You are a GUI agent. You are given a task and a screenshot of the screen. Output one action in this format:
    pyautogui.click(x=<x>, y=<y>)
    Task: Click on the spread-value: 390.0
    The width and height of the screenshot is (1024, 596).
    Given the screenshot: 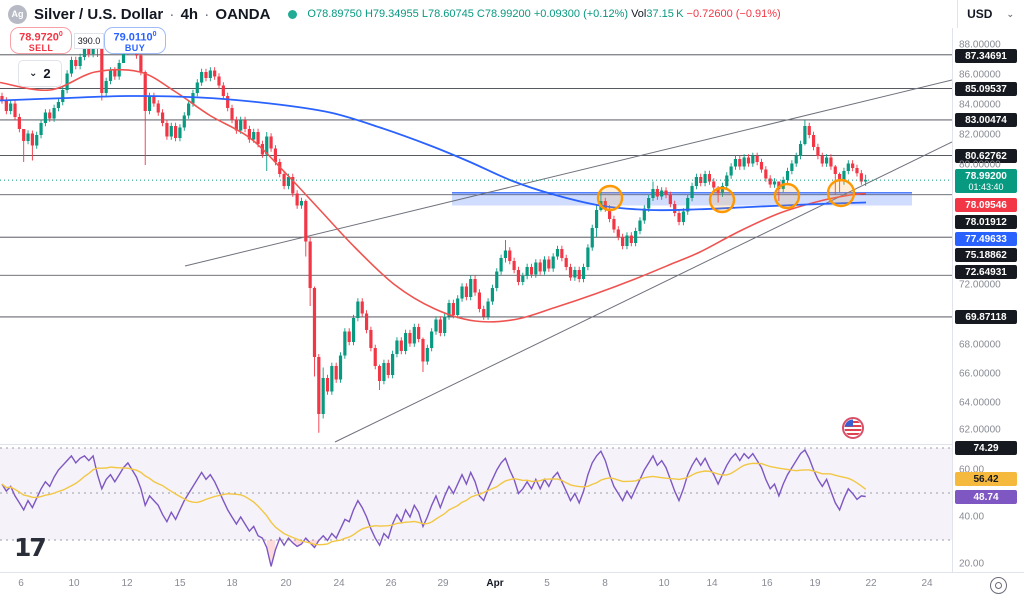 What is the action you would take?
    pyautogui.click(x=89, y=41)
    